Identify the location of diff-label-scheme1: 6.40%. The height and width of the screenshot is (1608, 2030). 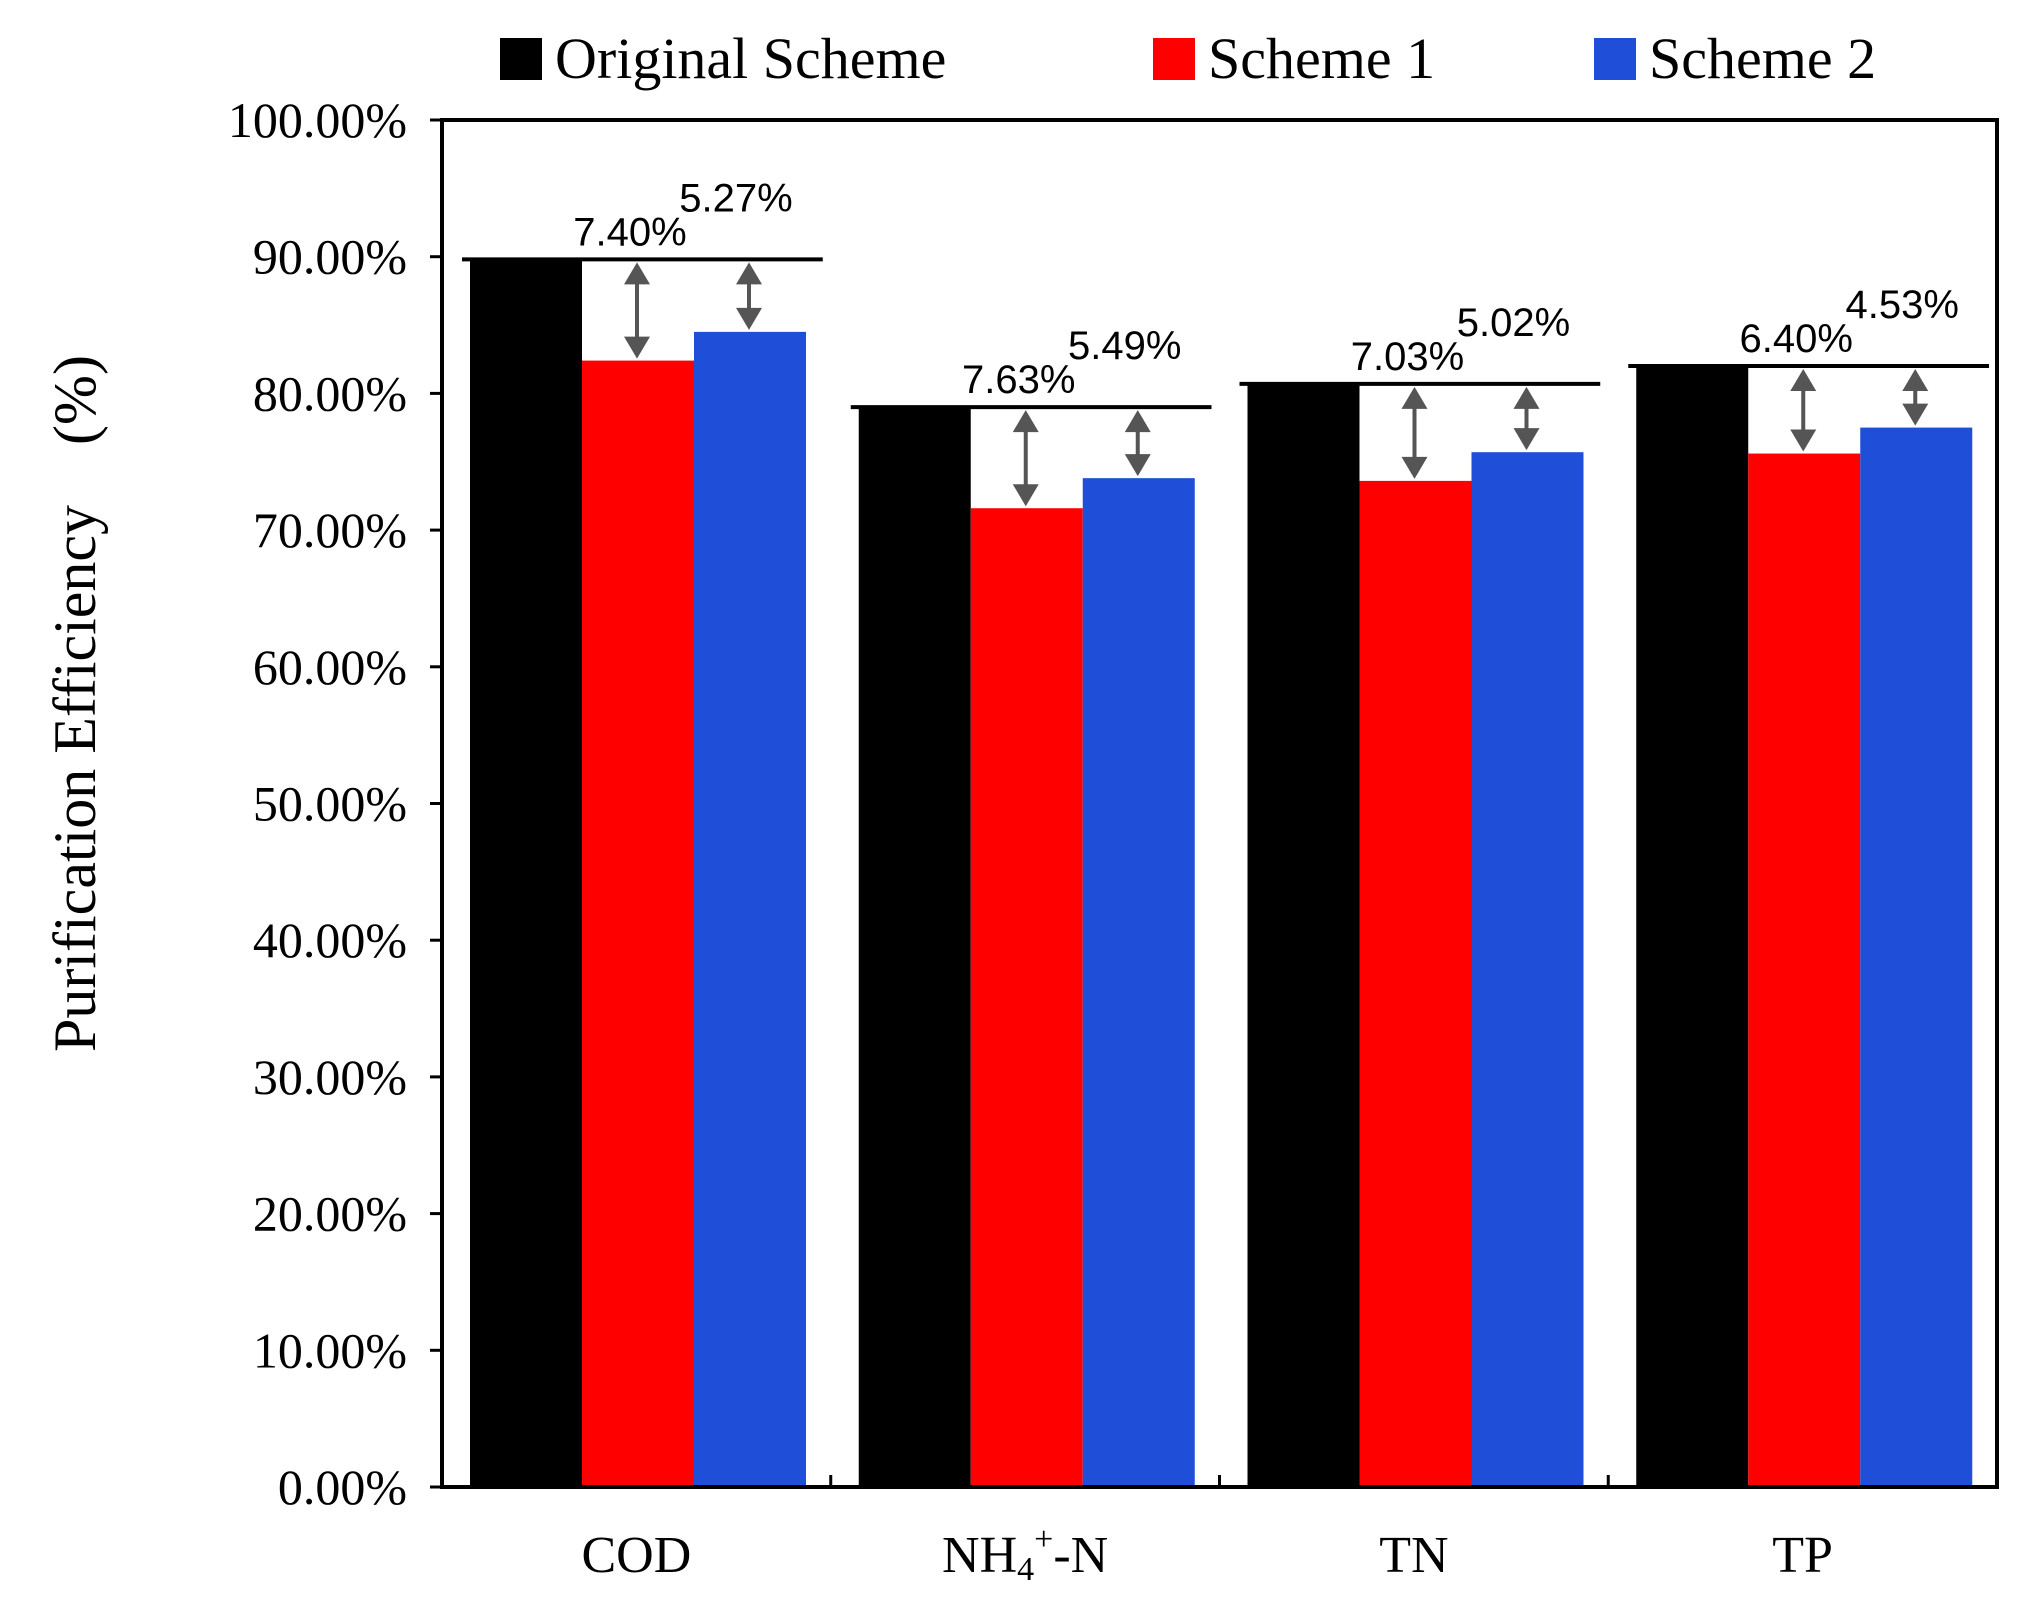
(1796, 339).